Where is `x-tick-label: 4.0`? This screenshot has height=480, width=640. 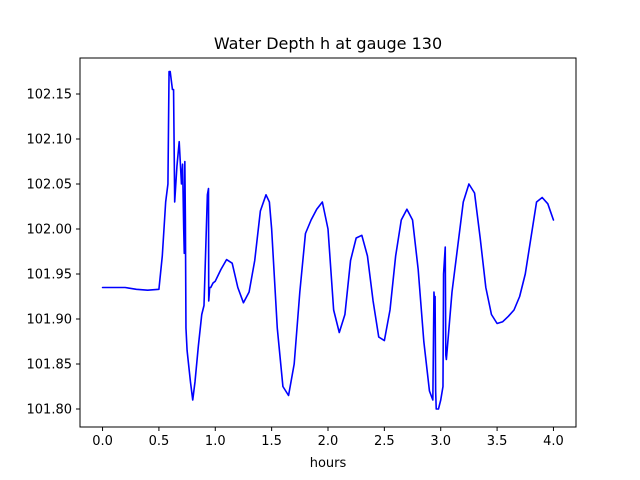
x-tick-label: 4.0 is located at coordinates (553, 441).